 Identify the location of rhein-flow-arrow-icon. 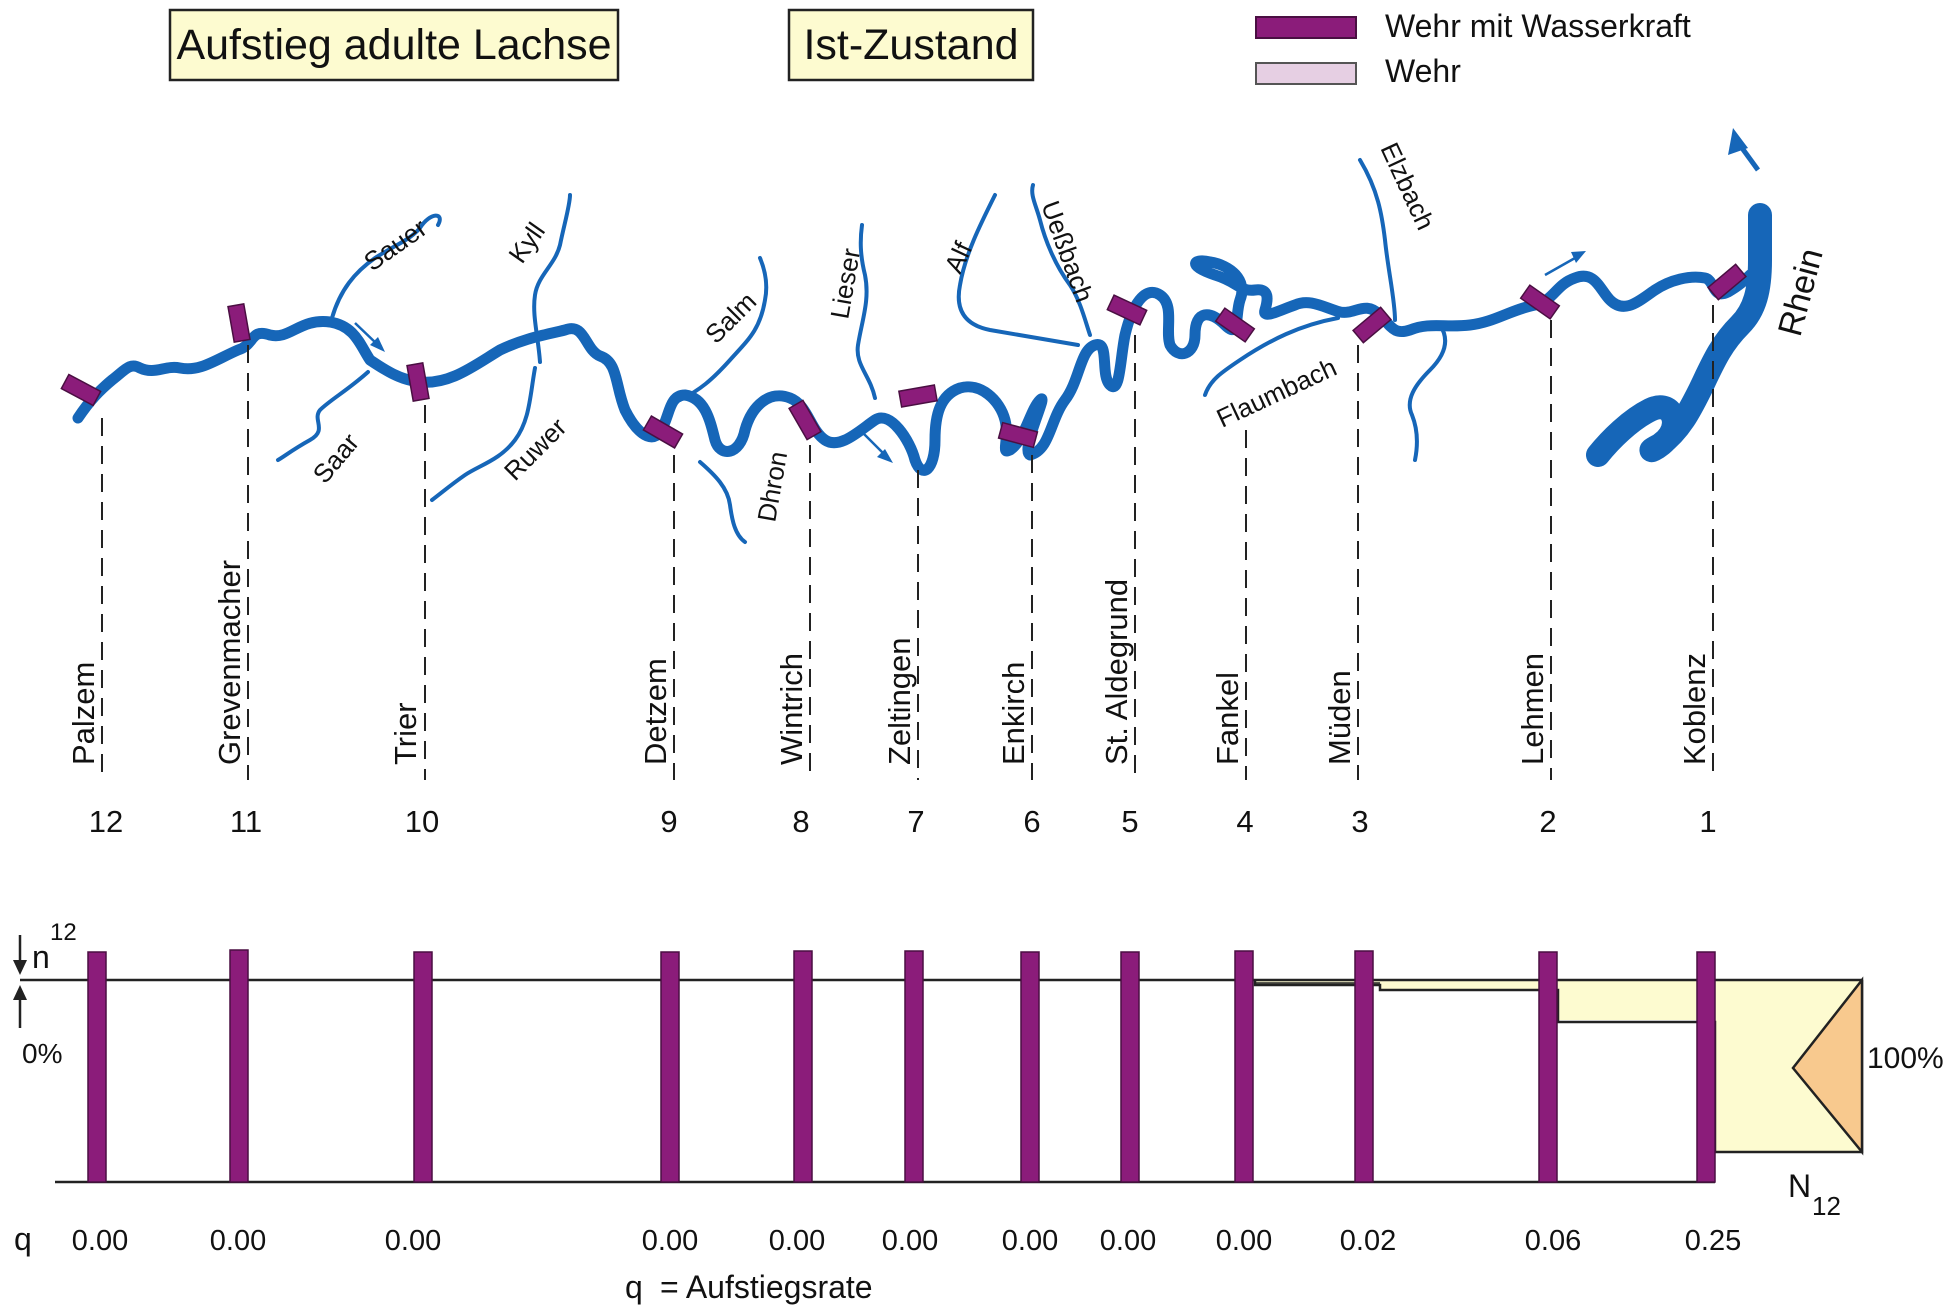
(1738, 141).